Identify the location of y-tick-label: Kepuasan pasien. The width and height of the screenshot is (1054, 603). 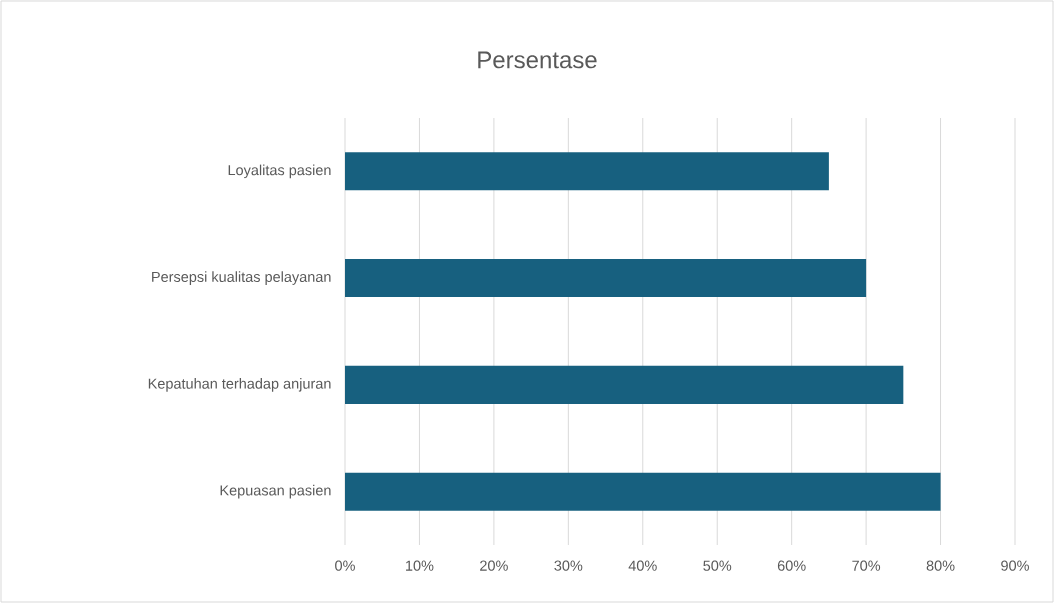
(275, 491).